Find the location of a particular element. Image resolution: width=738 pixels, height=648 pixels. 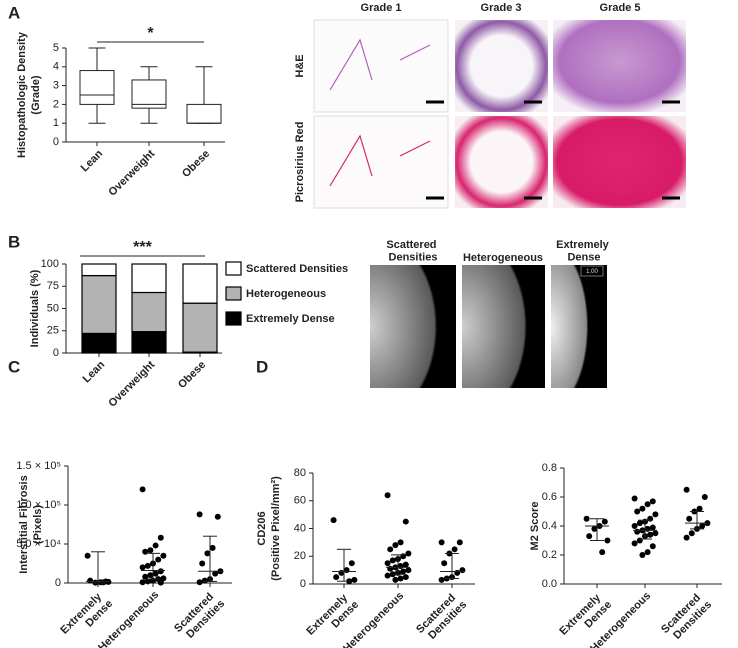

y-tick-label: 2 is located at coordinates (56, 104).